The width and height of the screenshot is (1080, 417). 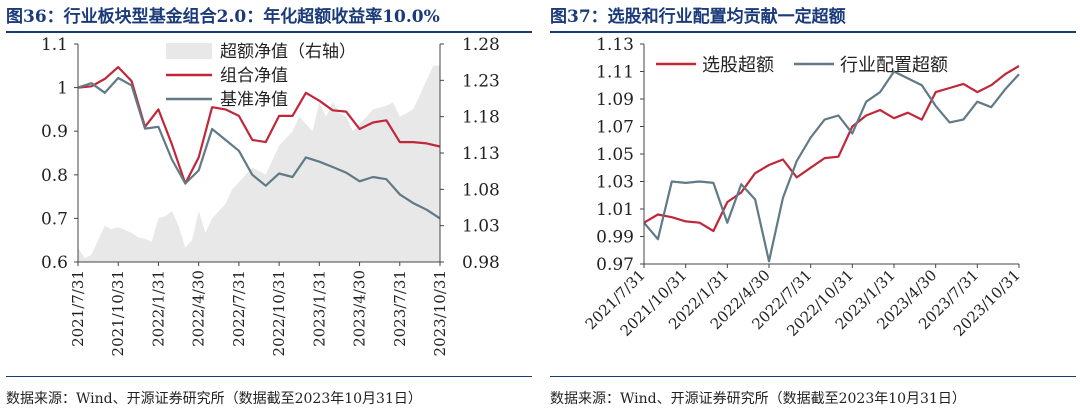 I want to click on chart2-source: 数据来源：Wind、开源证券研究所（数据截至2023年10月31日）, so click(x=758, y=399).